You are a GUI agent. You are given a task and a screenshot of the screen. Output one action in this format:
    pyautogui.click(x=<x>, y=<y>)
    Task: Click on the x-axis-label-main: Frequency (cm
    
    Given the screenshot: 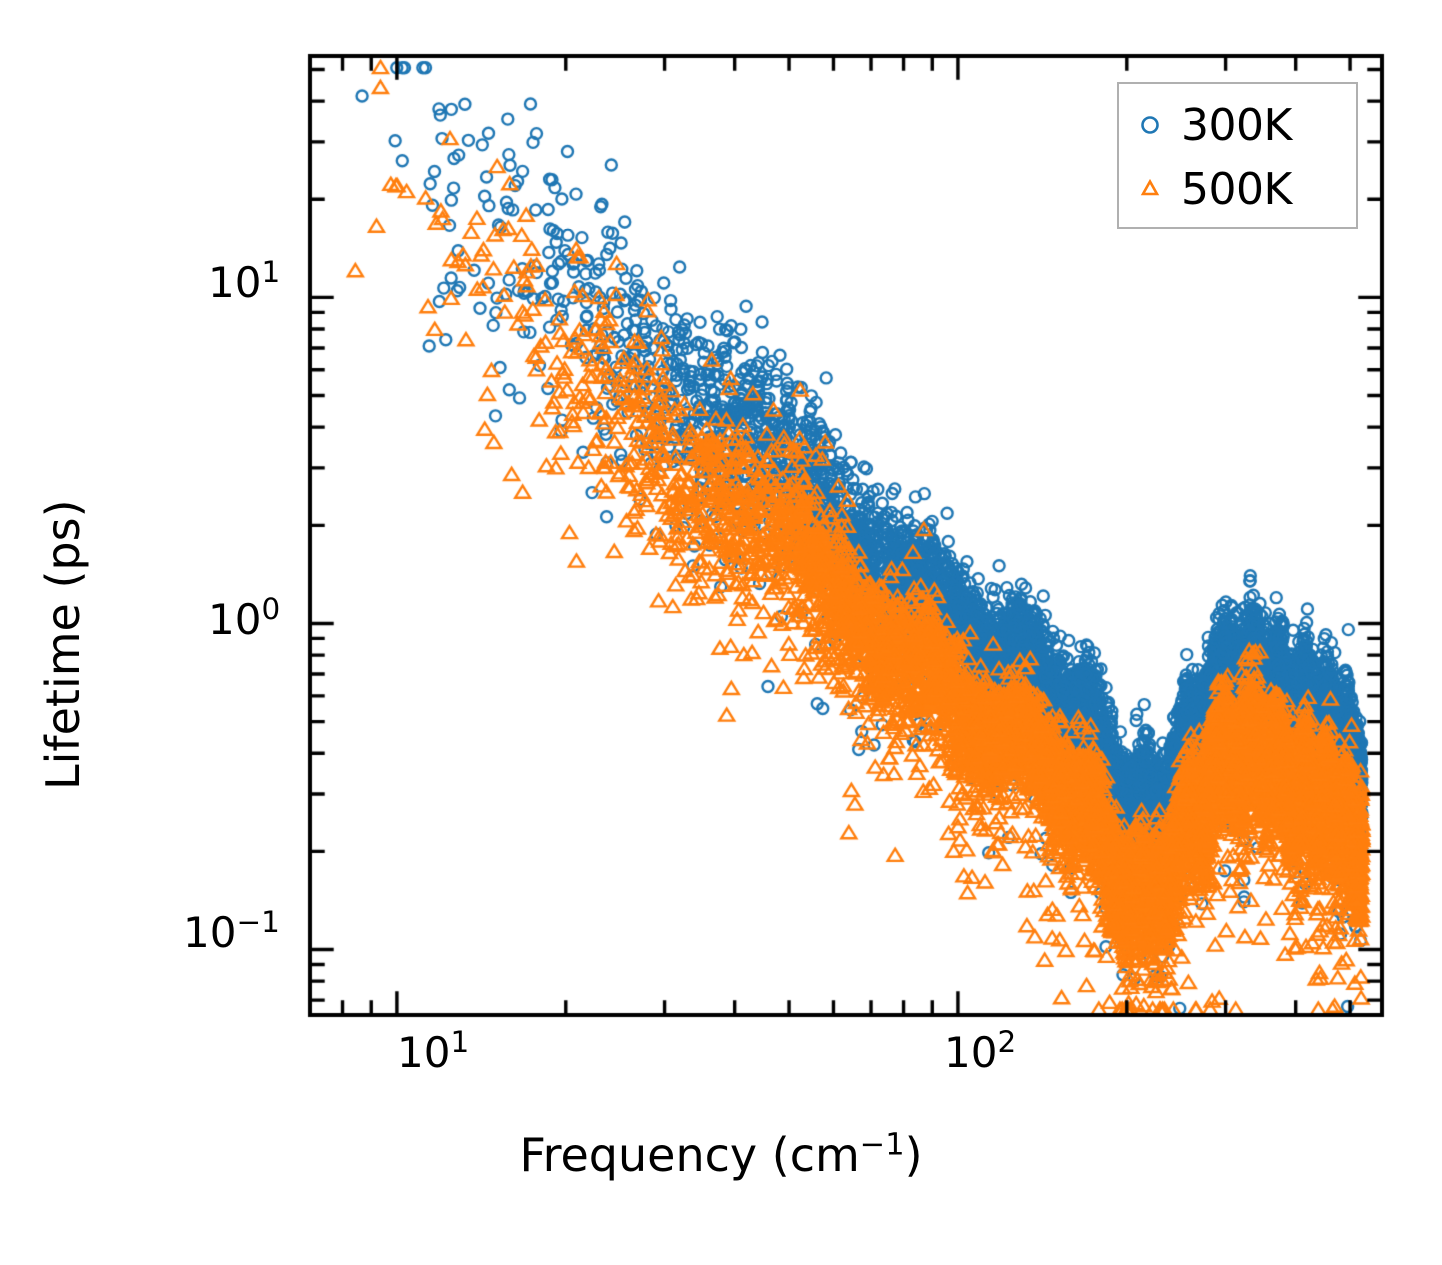 What is the action you would take?
    pyautogui.click(x=689, y=1155)
    